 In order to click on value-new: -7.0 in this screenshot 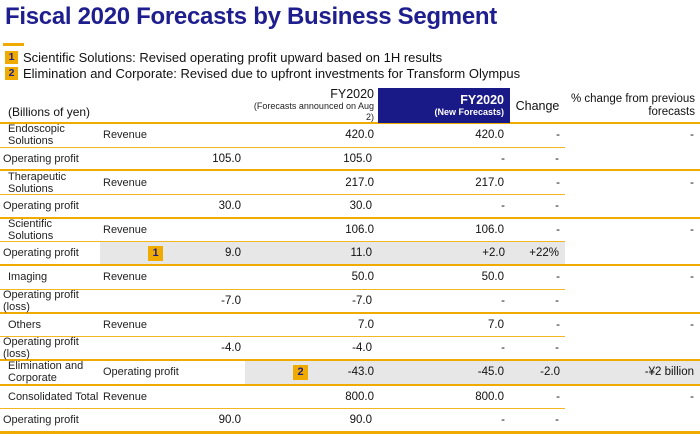, I will do `click(311, 300)`.